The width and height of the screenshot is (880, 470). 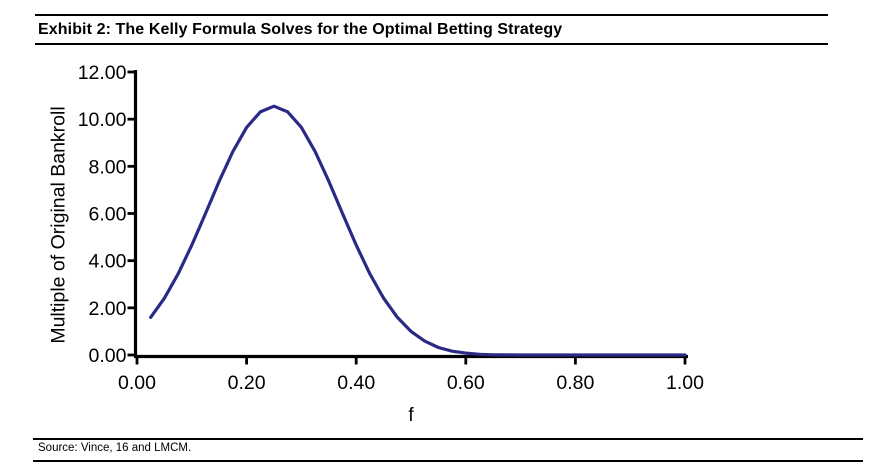 I want to click on source-note: Source: Vince, 16 and LMCM., so click(x=115, y=448).